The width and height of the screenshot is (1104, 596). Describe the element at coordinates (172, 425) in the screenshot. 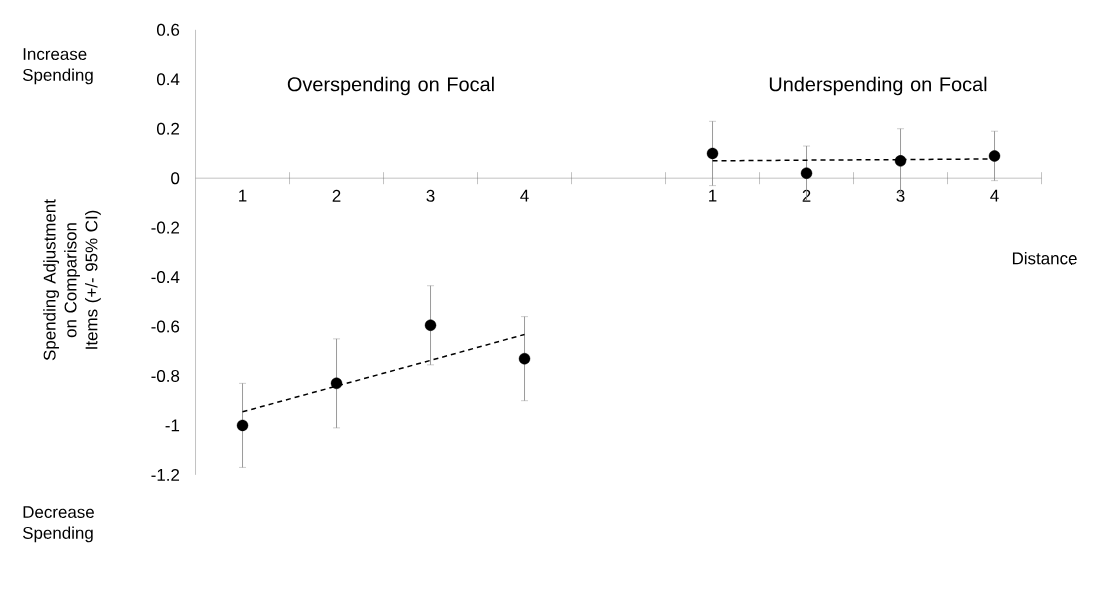

I see `y-tick-label: -1` at that location.